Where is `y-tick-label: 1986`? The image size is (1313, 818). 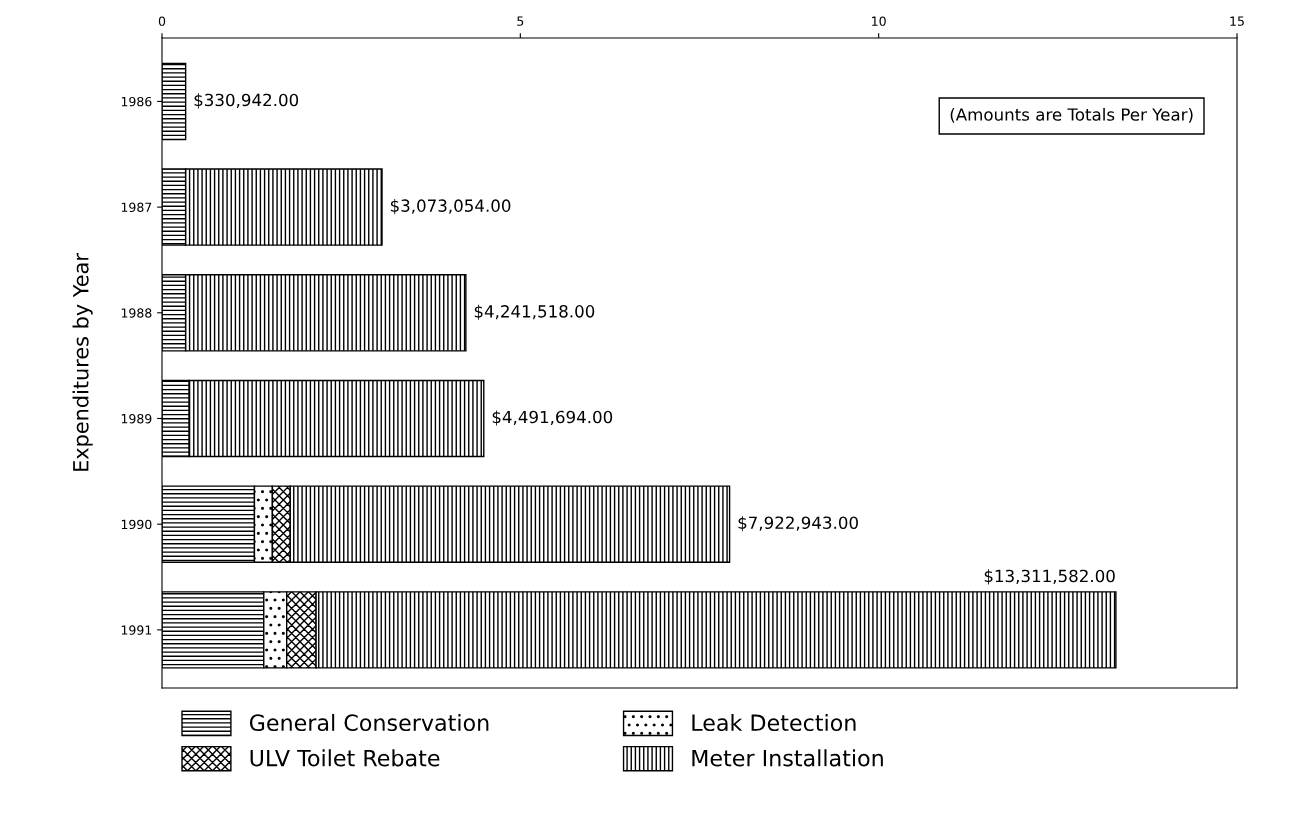
y-tick-label: 1986 is located at coordinates (136, 101).